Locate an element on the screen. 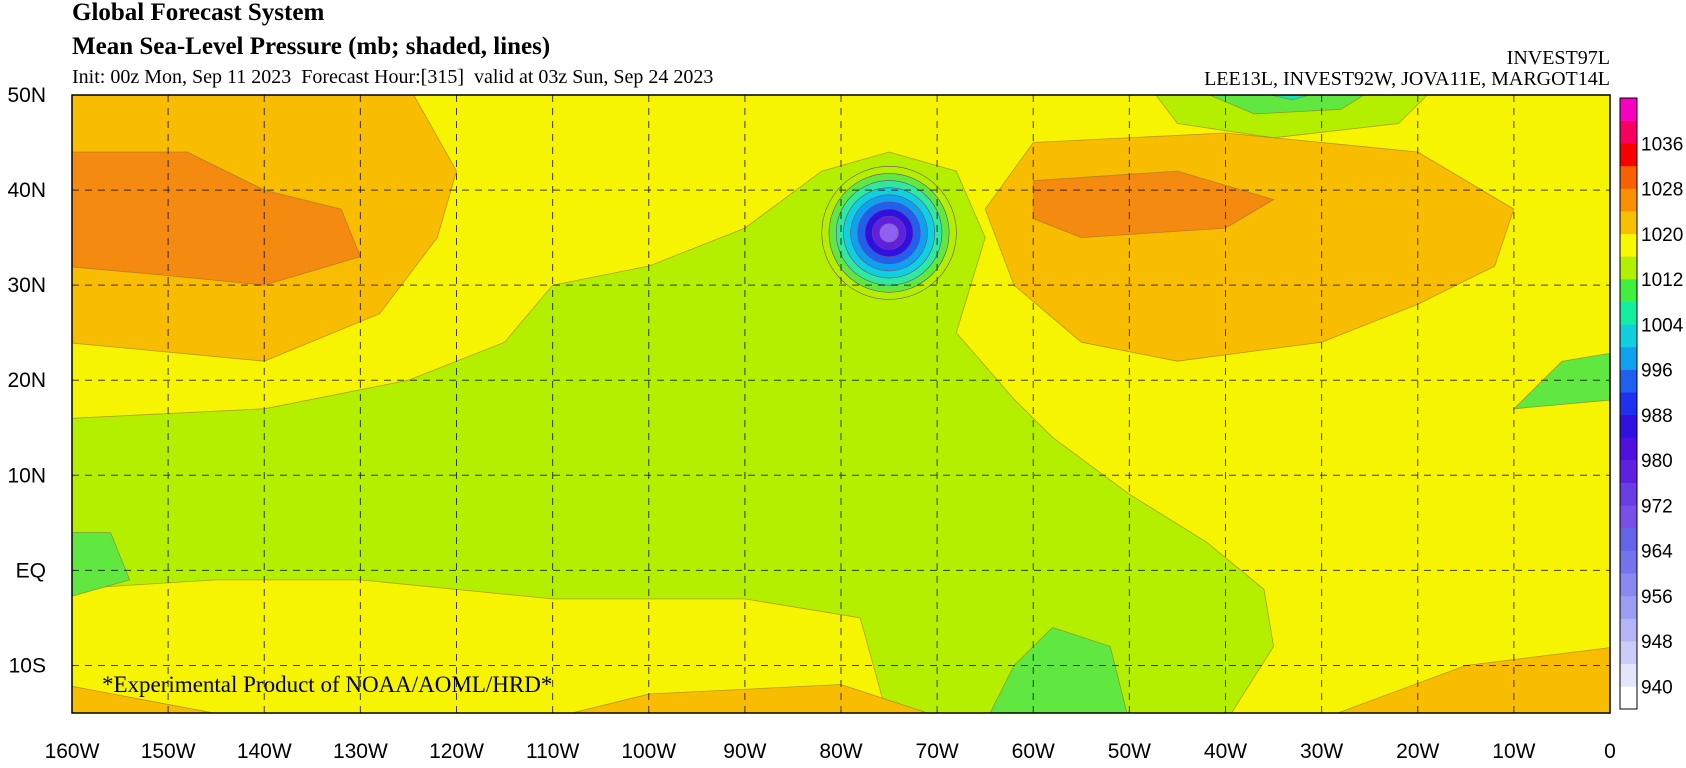  y-tick-label: 50N is located at coordinates (26, 95).